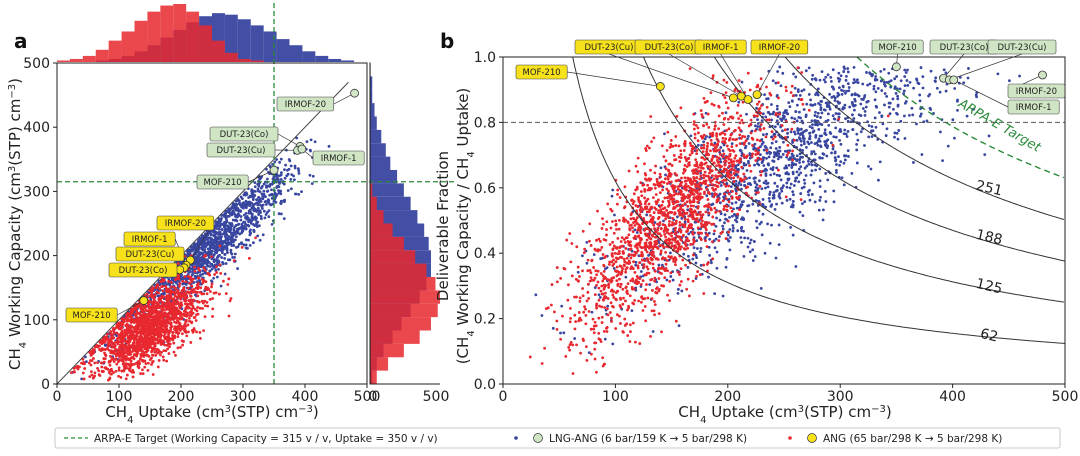 This screenshot has height=456, width=1080. Describe the element at coordinates (12, 169) in the screenshot. I see `y-axis-label-a-part: 3` at that location.